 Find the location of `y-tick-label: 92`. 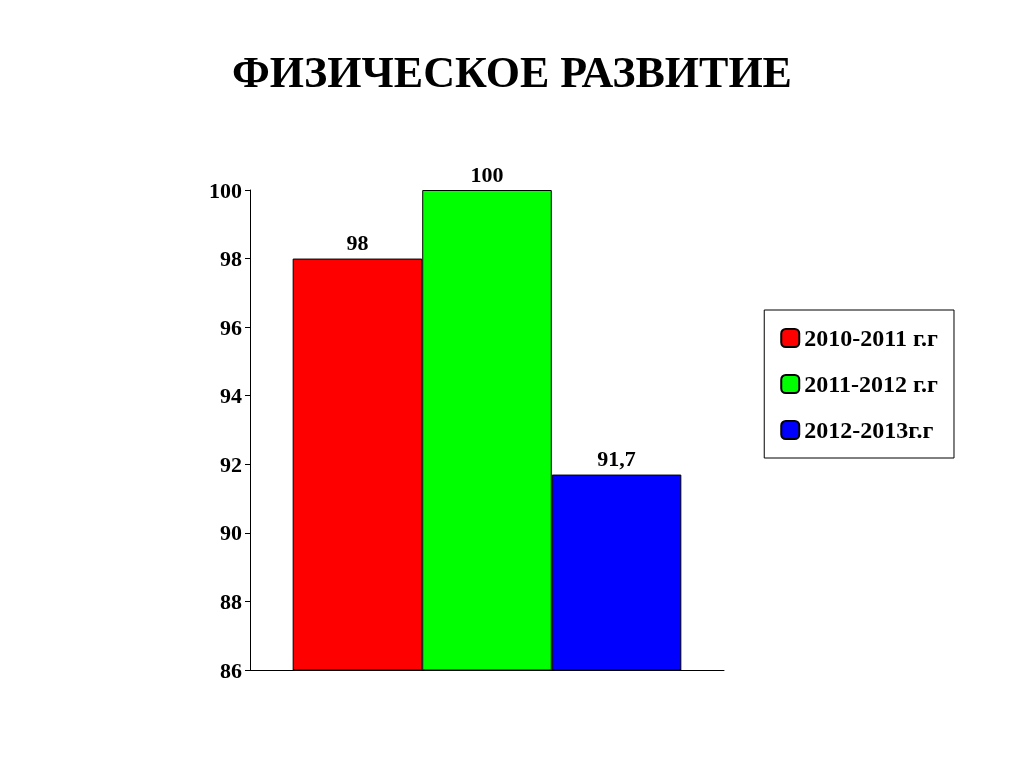

y-tick-label: 92 is located at coordinates (231, 464).